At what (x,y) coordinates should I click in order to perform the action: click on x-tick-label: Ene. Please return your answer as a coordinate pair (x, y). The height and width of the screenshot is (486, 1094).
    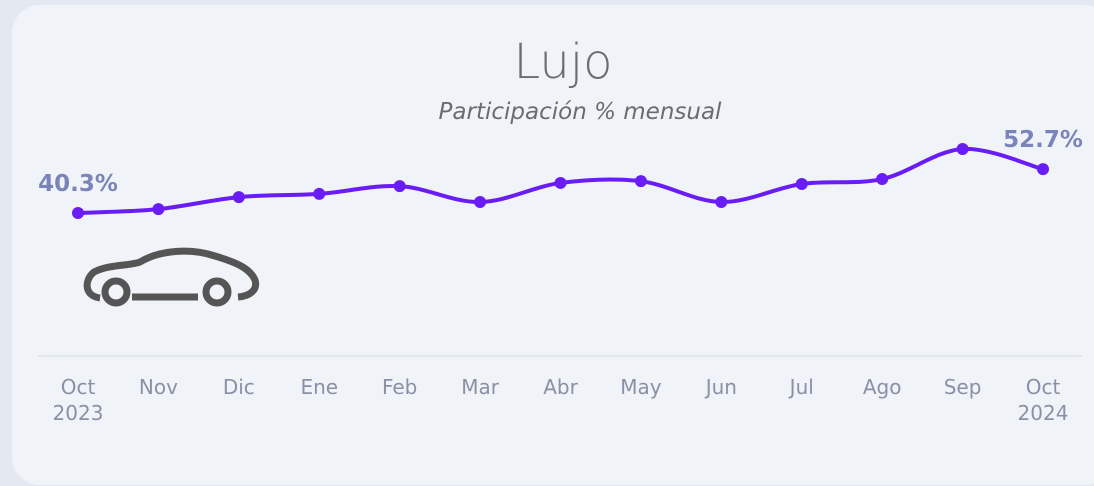
    Looking at the image, I should click on (319, 387).